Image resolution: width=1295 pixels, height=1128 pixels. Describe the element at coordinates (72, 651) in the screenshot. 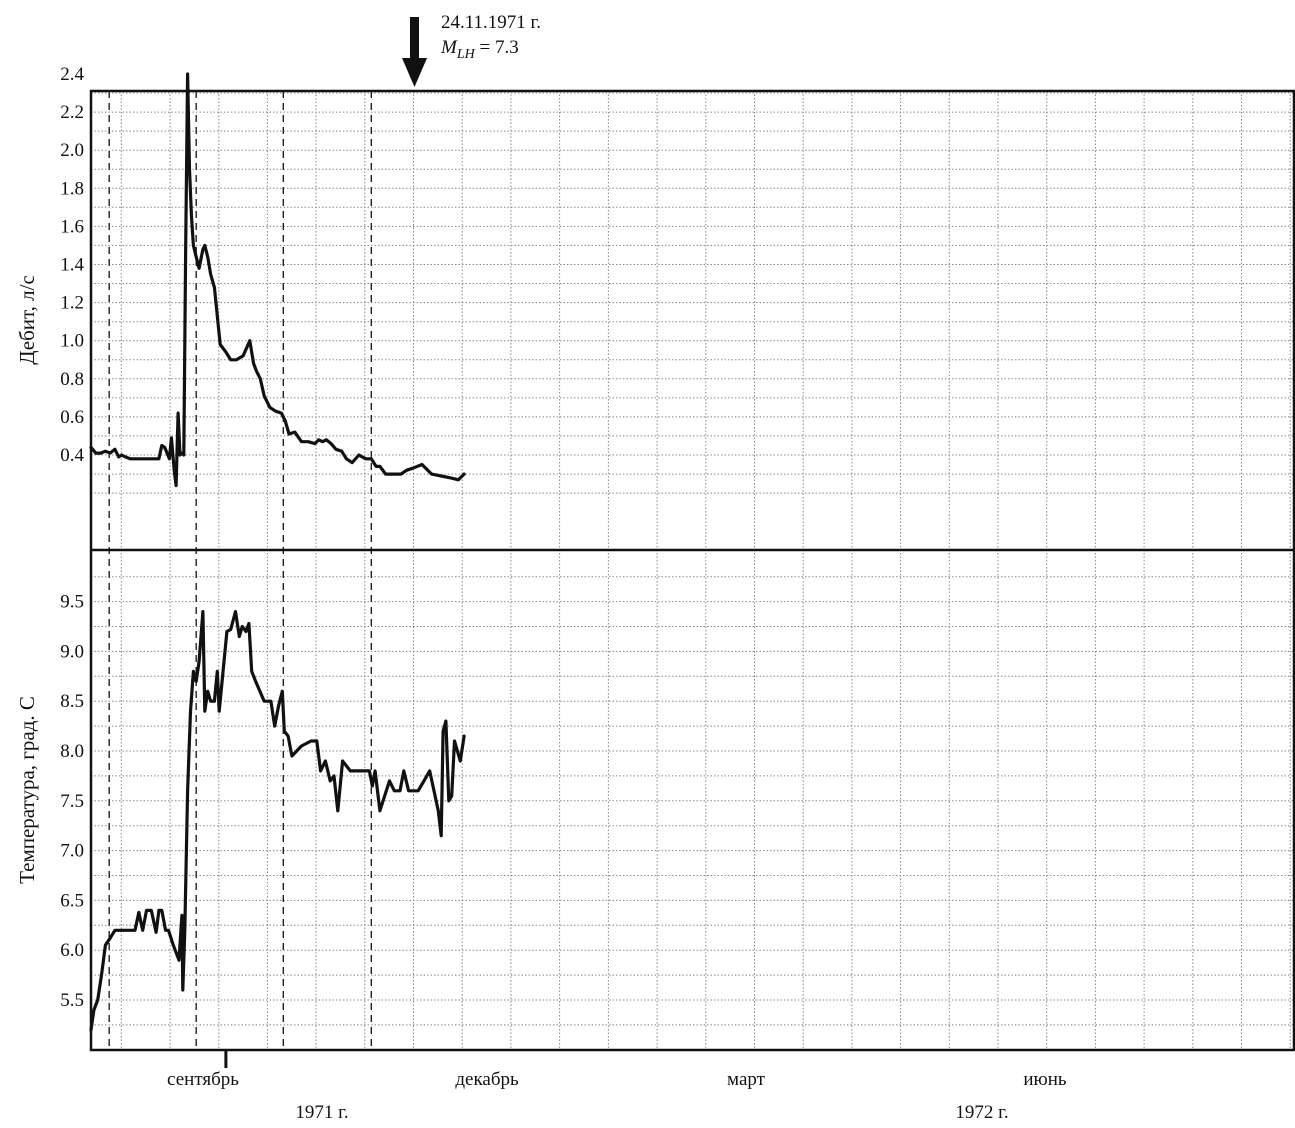

I see `y-tick-label-temperature: 9.0` at that location.